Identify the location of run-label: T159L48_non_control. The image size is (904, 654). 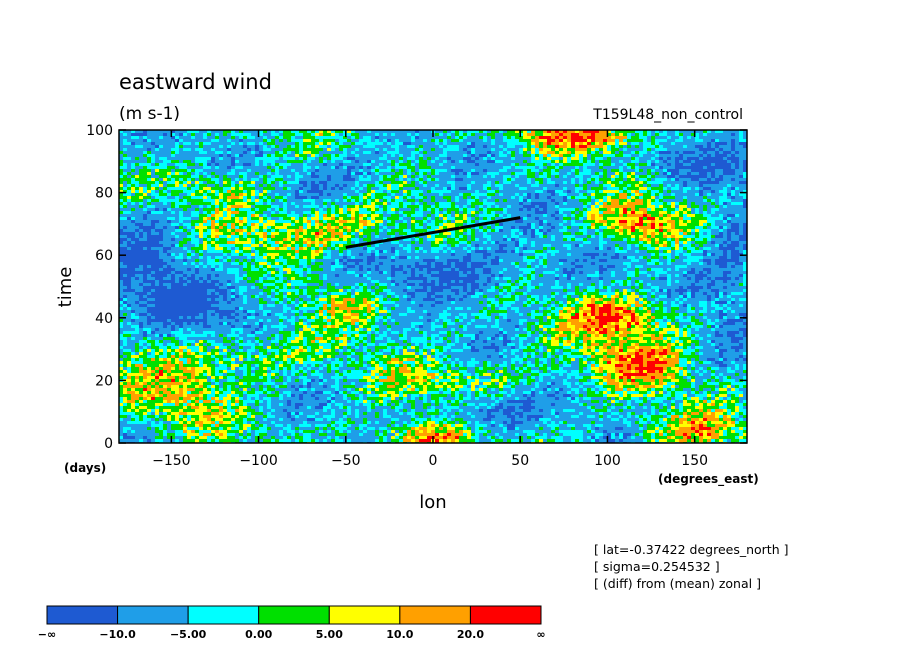
(667, 115).